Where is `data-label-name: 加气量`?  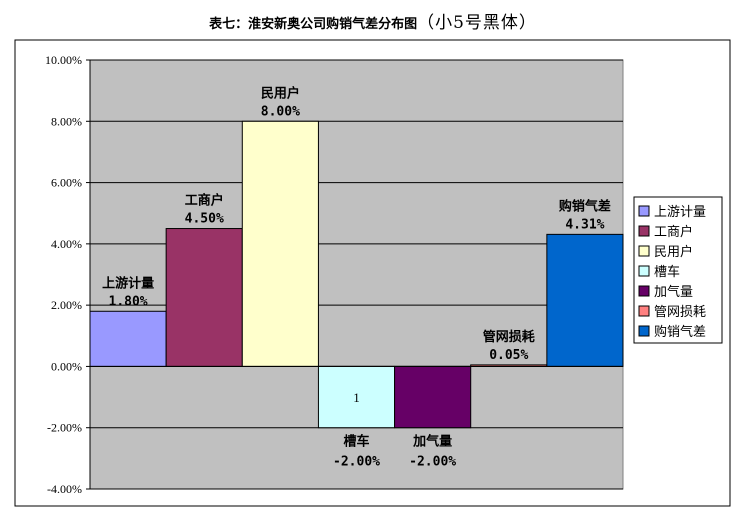 data-label-name: 加气量 is located at coordinates (432, 442).